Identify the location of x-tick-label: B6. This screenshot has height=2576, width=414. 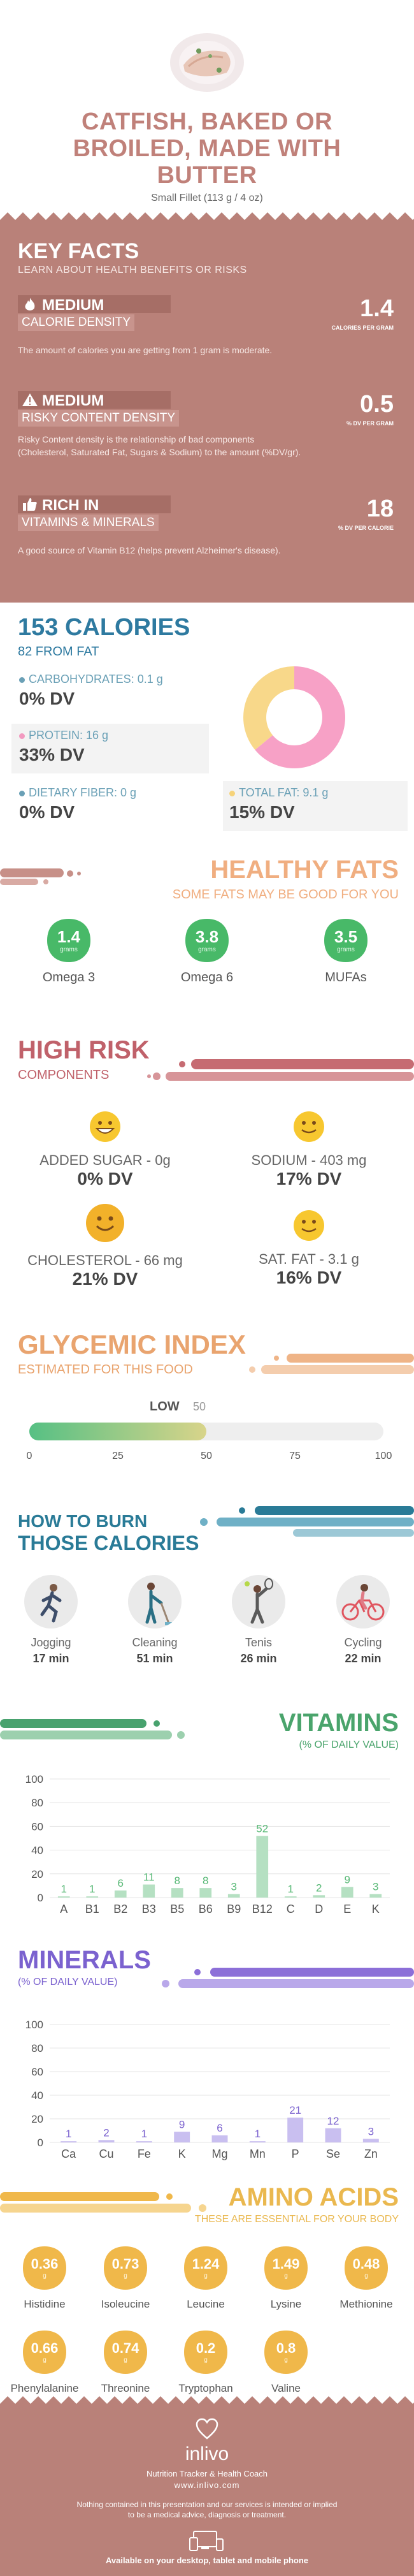
(206, 1909).